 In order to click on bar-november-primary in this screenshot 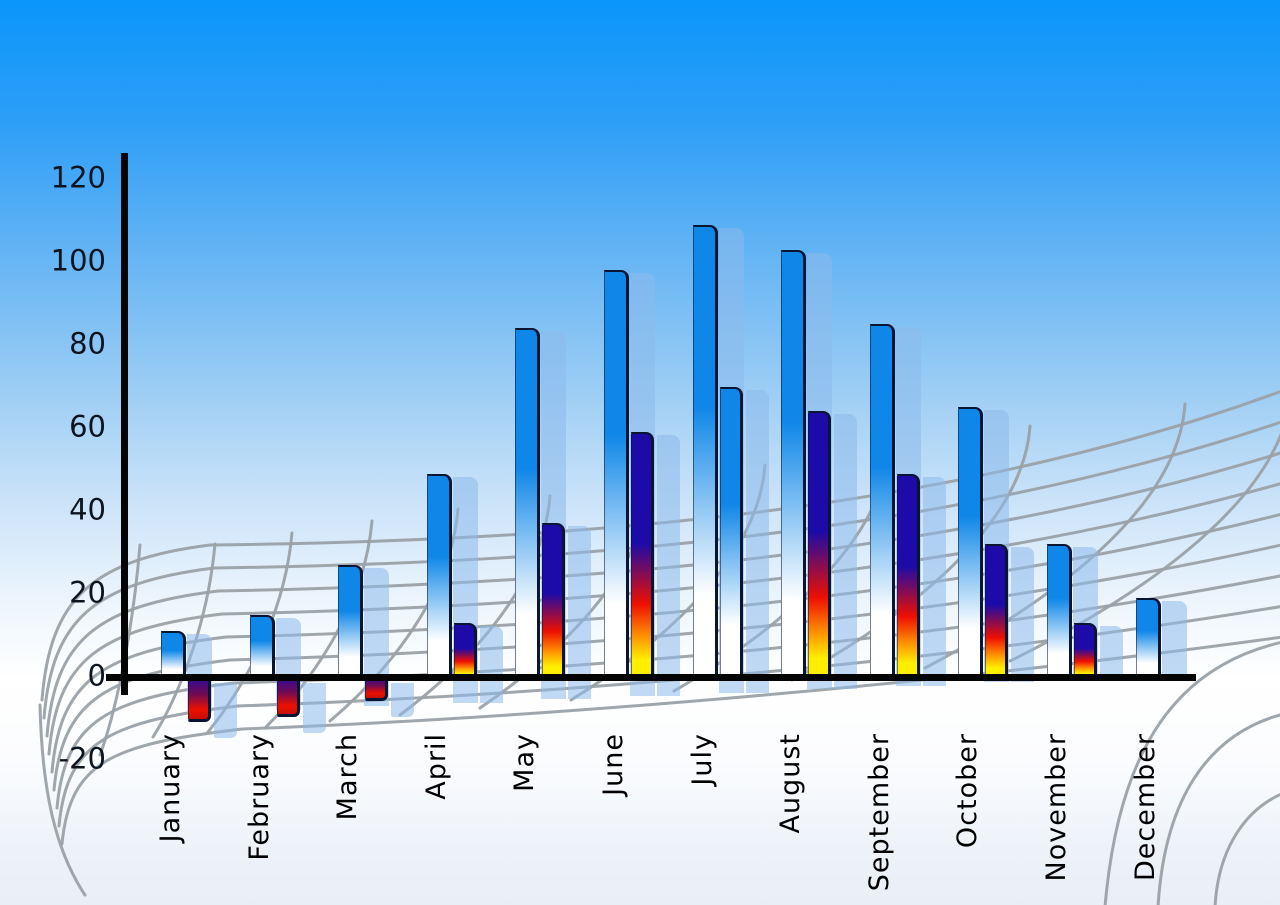, I will do `click(1059, 610)`.